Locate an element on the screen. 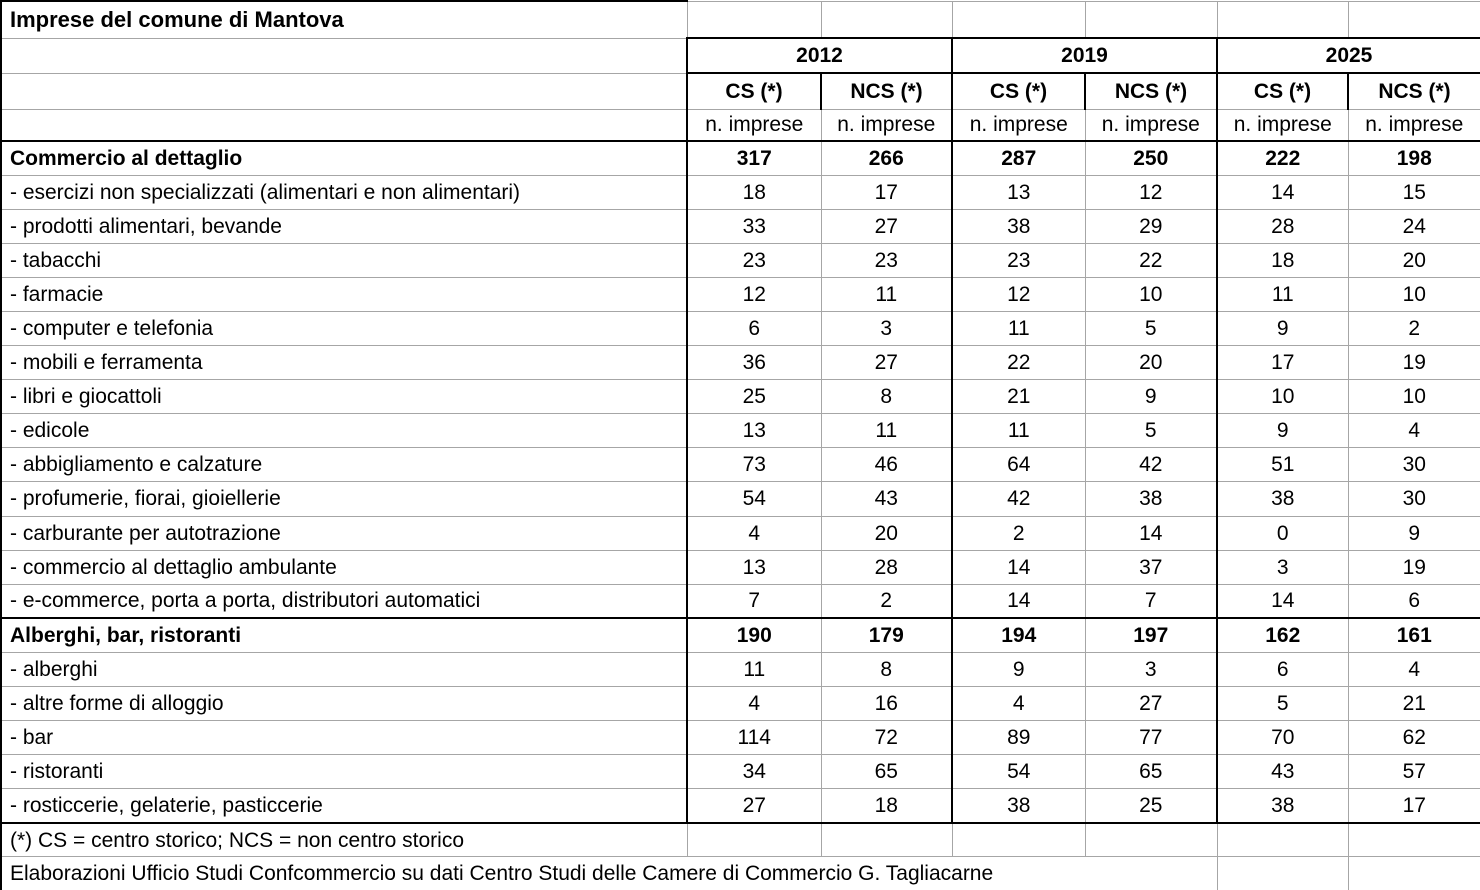 Image resolution: width=1480 pixels, height=890 pixels. value-cell: 24 is located at coordinates (1414, 226).